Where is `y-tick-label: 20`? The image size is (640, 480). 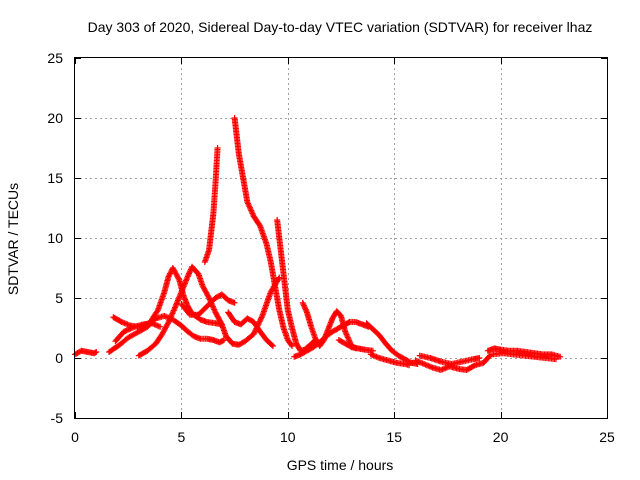
y-tick-label: 20 is located at coordinates (55, 118).